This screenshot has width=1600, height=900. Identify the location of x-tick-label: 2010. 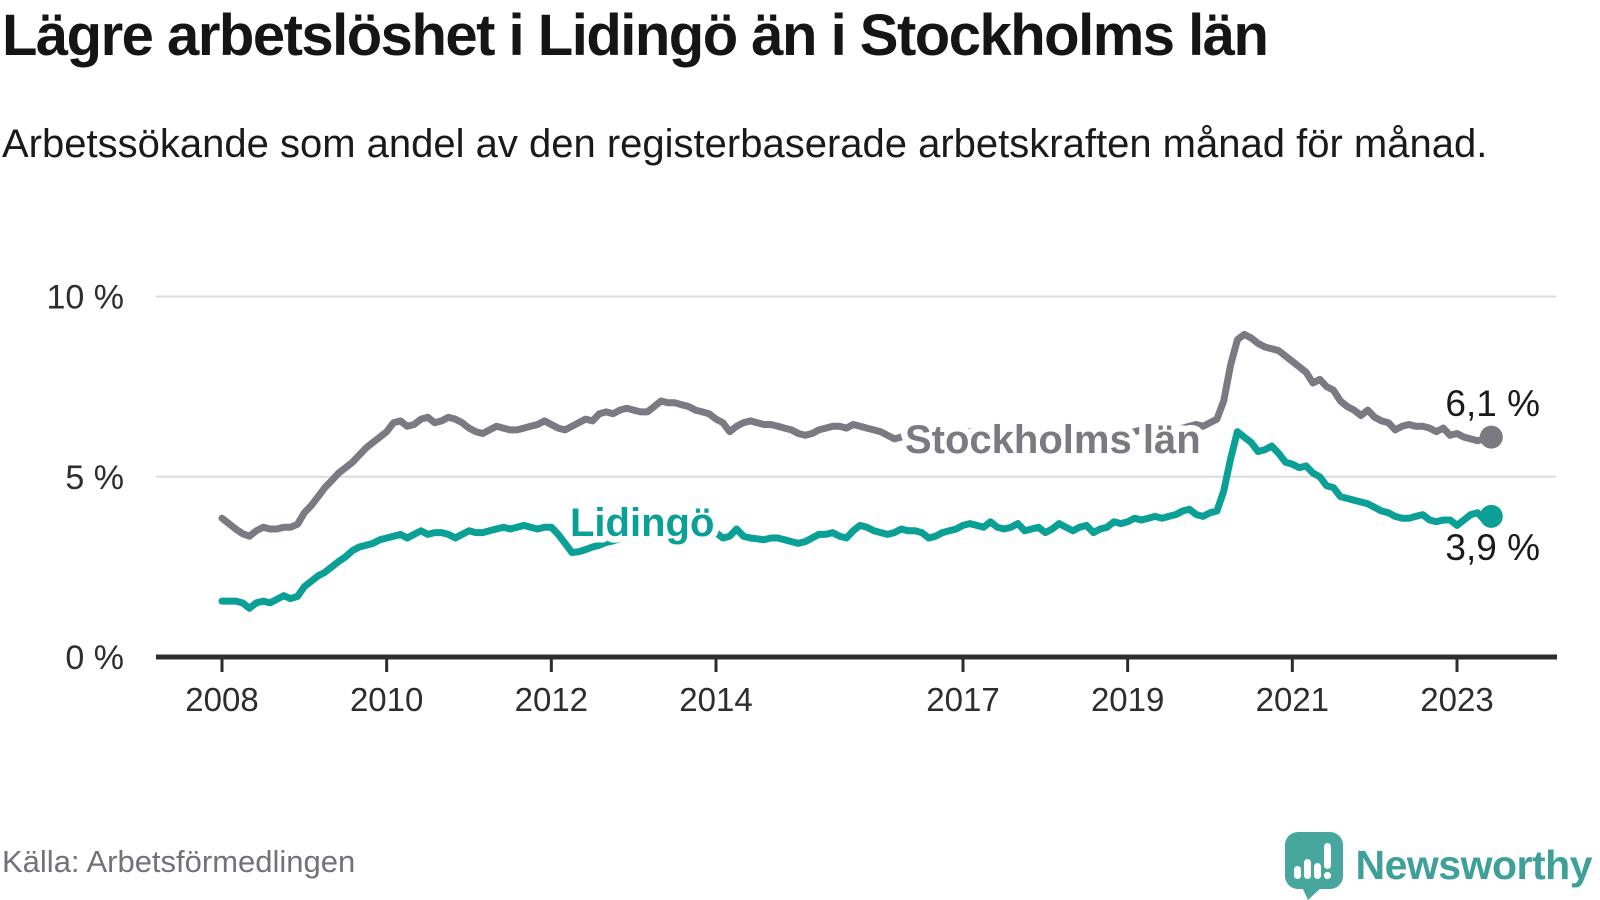
(386, 699).